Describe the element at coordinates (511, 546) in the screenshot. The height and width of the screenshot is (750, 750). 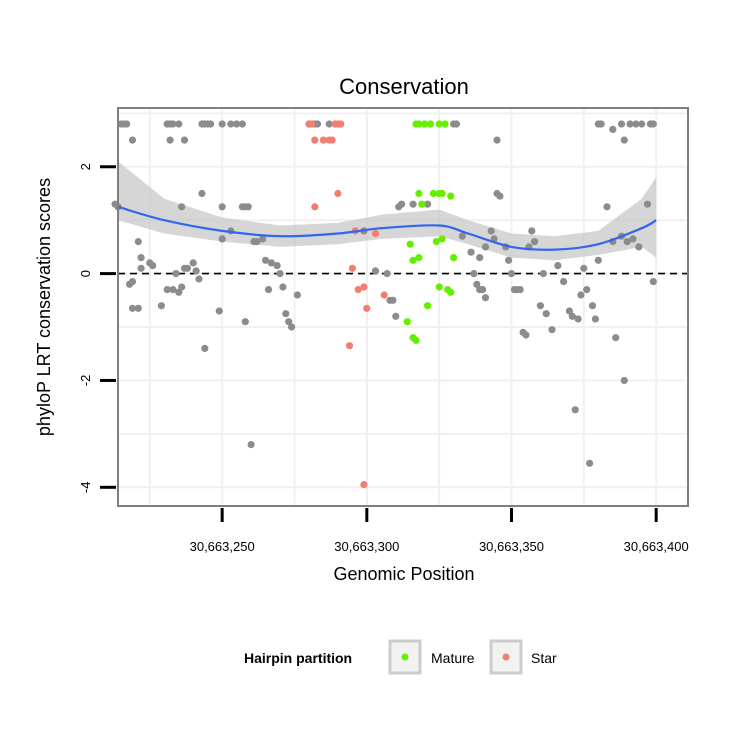
I see `x-tick-label: 30,663,350` at that location.